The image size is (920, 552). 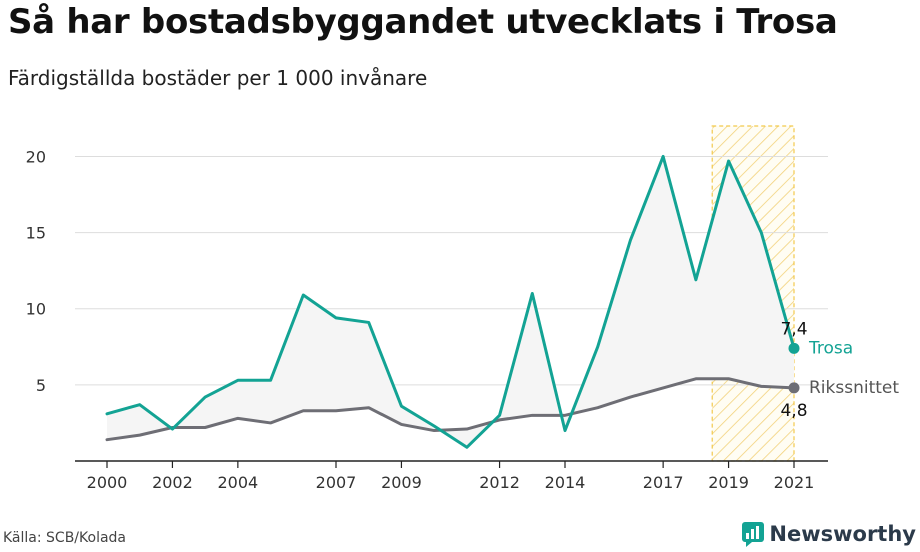 What do you see at coordinates (237, 482) in the screenshot?
I see `x-tick-label: 2004` at bounding box center [237, 482].